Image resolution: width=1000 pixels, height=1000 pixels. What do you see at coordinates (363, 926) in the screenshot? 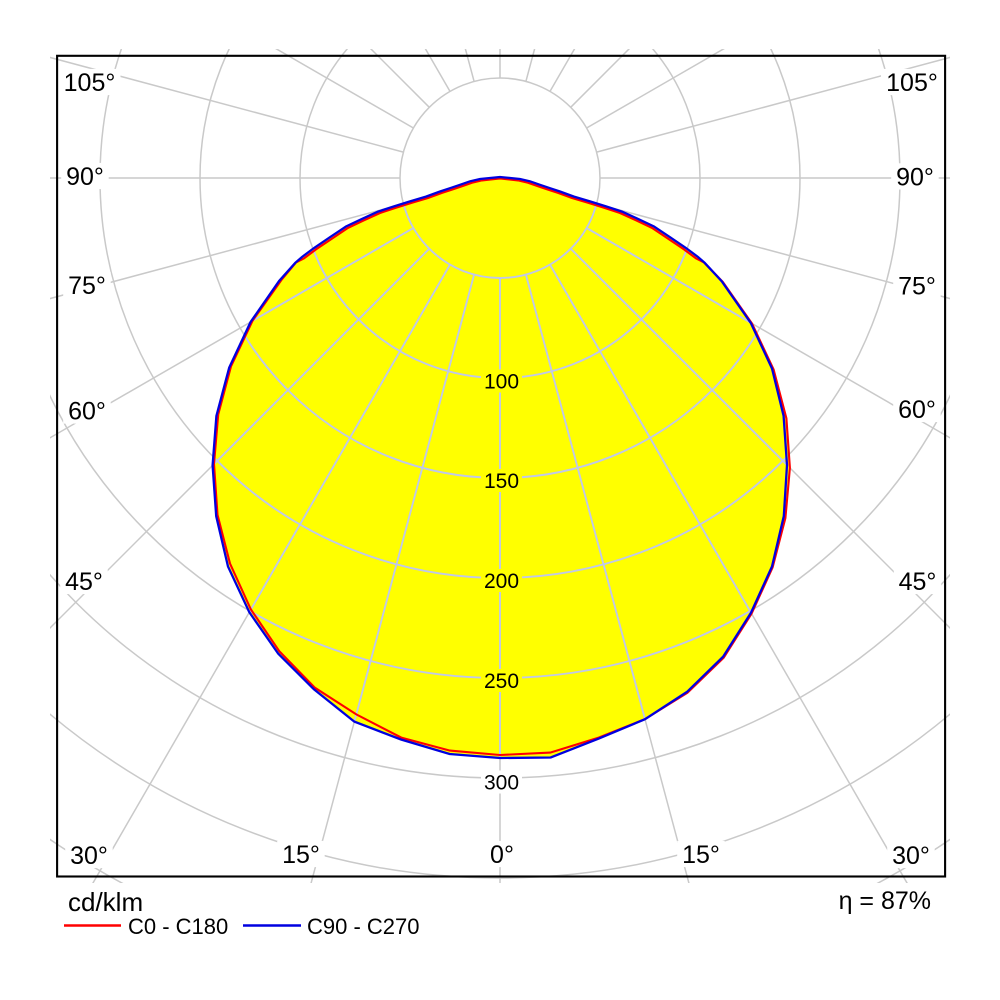
I see `svg-text: C90 - C270` at bounding box center [363, 926].